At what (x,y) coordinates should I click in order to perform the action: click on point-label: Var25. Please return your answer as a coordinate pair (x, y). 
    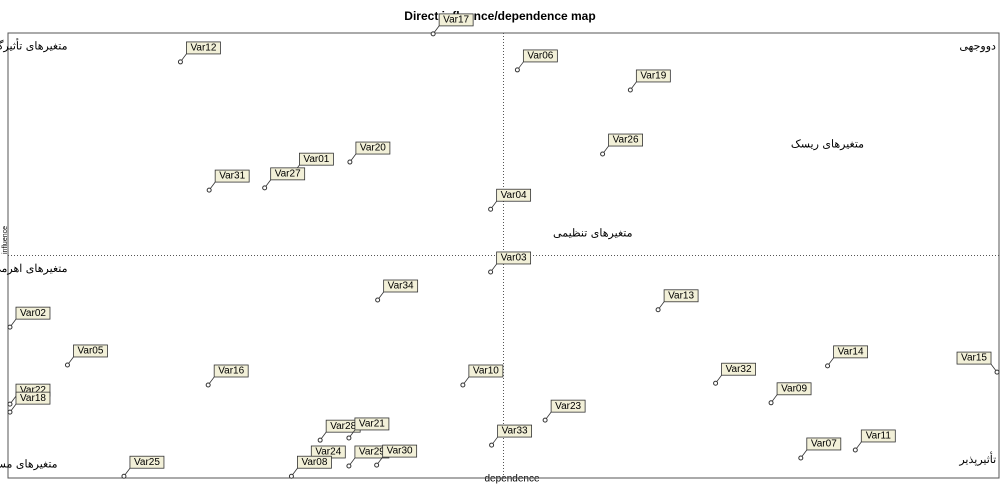
    Looking at the image, I should click on (147, 462).